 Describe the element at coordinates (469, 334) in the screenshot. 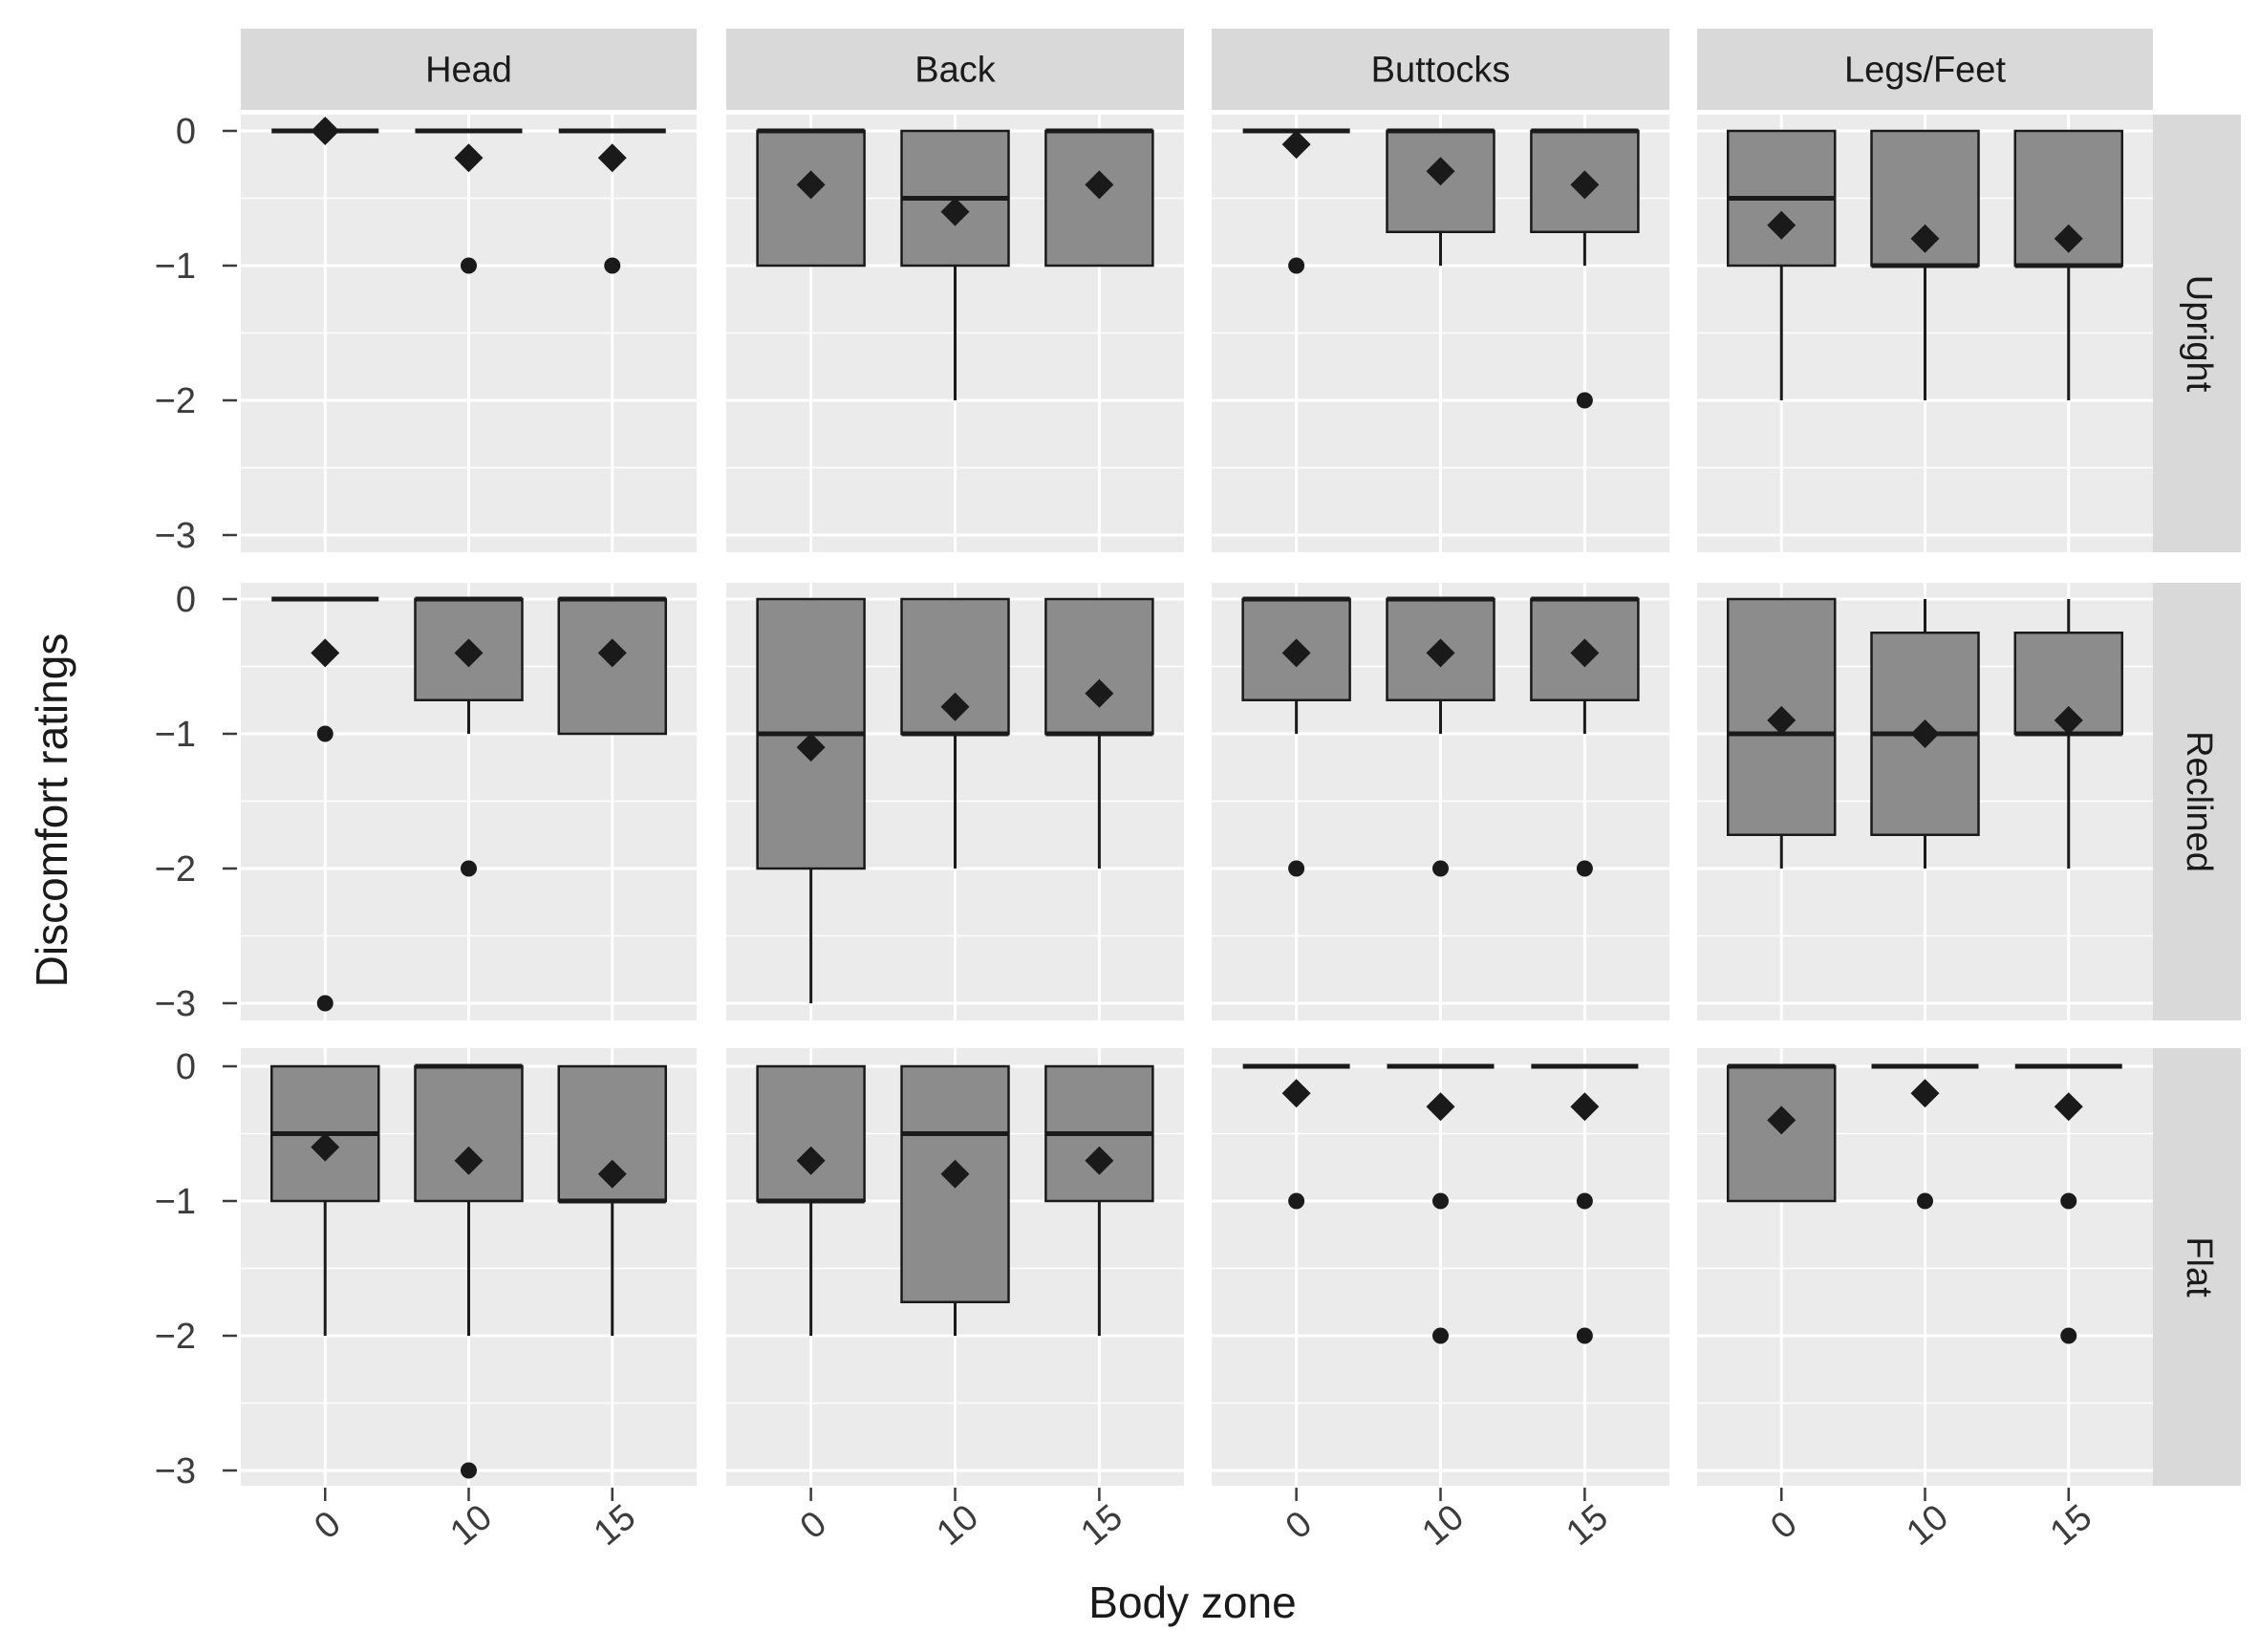

I see `panel-upright-head` at that location.